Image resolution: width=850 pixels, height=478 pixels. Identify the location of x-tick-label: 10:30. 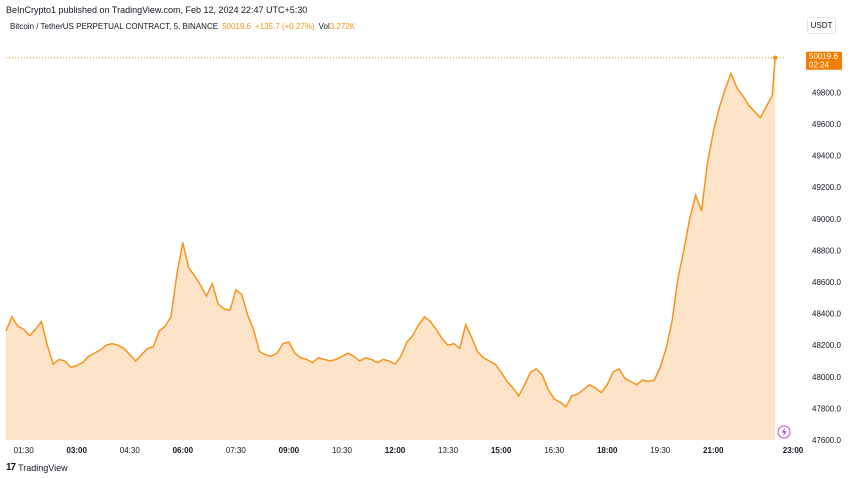
(342, 450).